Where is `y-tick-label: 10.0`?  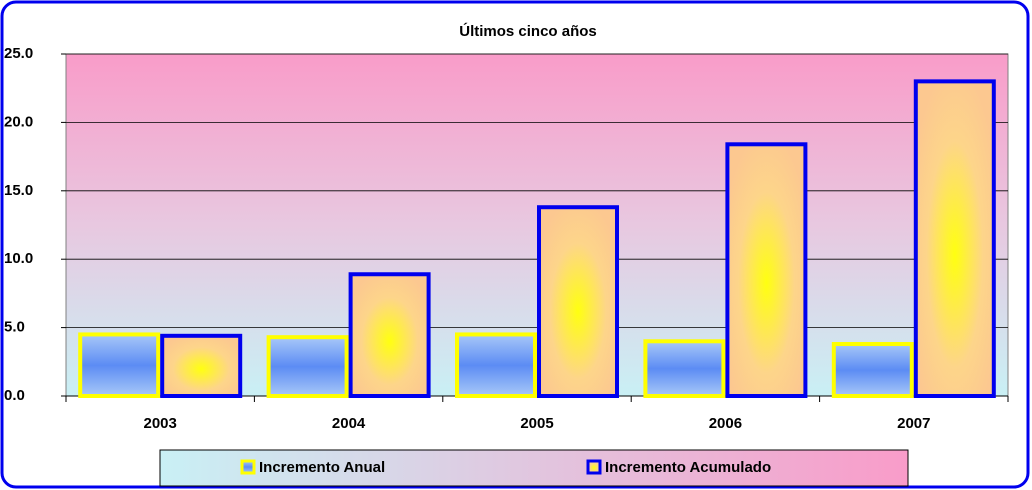 y-tick-label: 10.0 is located at coordinates (18, 258).